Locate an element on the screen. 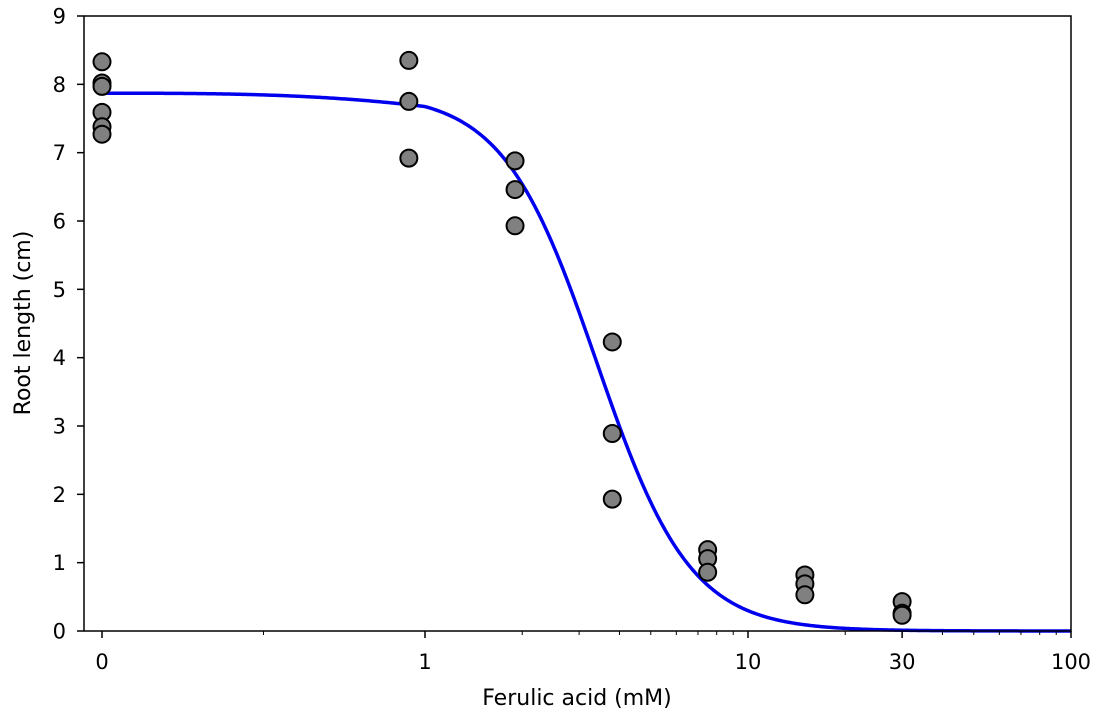 This screenshot has height=713, width=1102. x-tick-label: 30 is located at coordinates (902, 662).